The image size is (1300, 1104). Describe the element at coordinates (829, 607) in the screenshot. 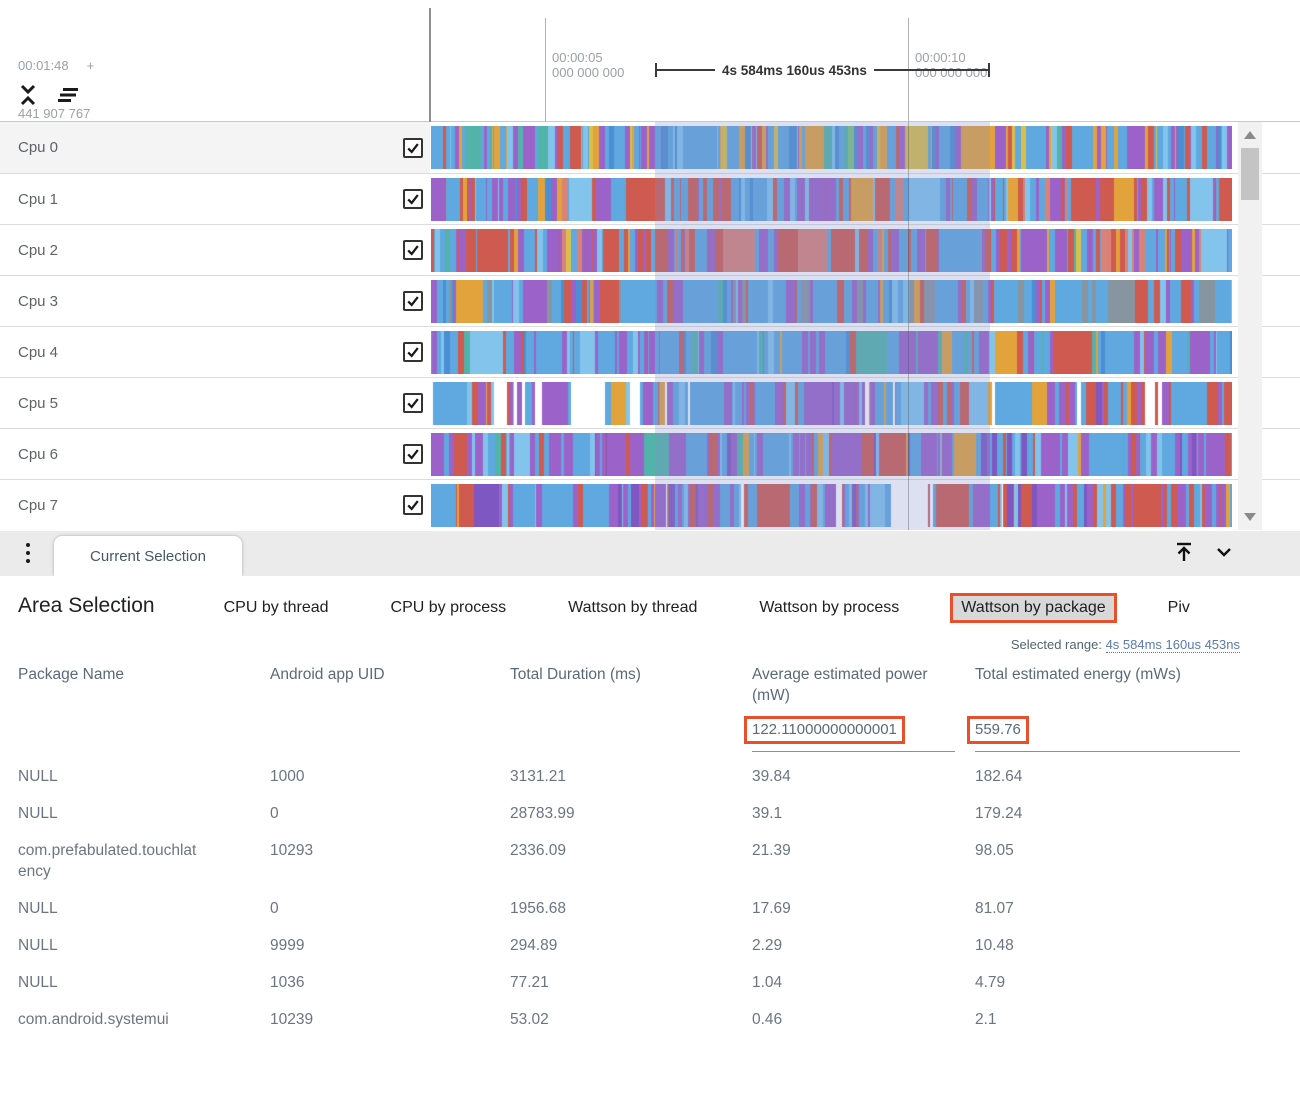

I see `analysis-tab: Wattson by process` at that location.